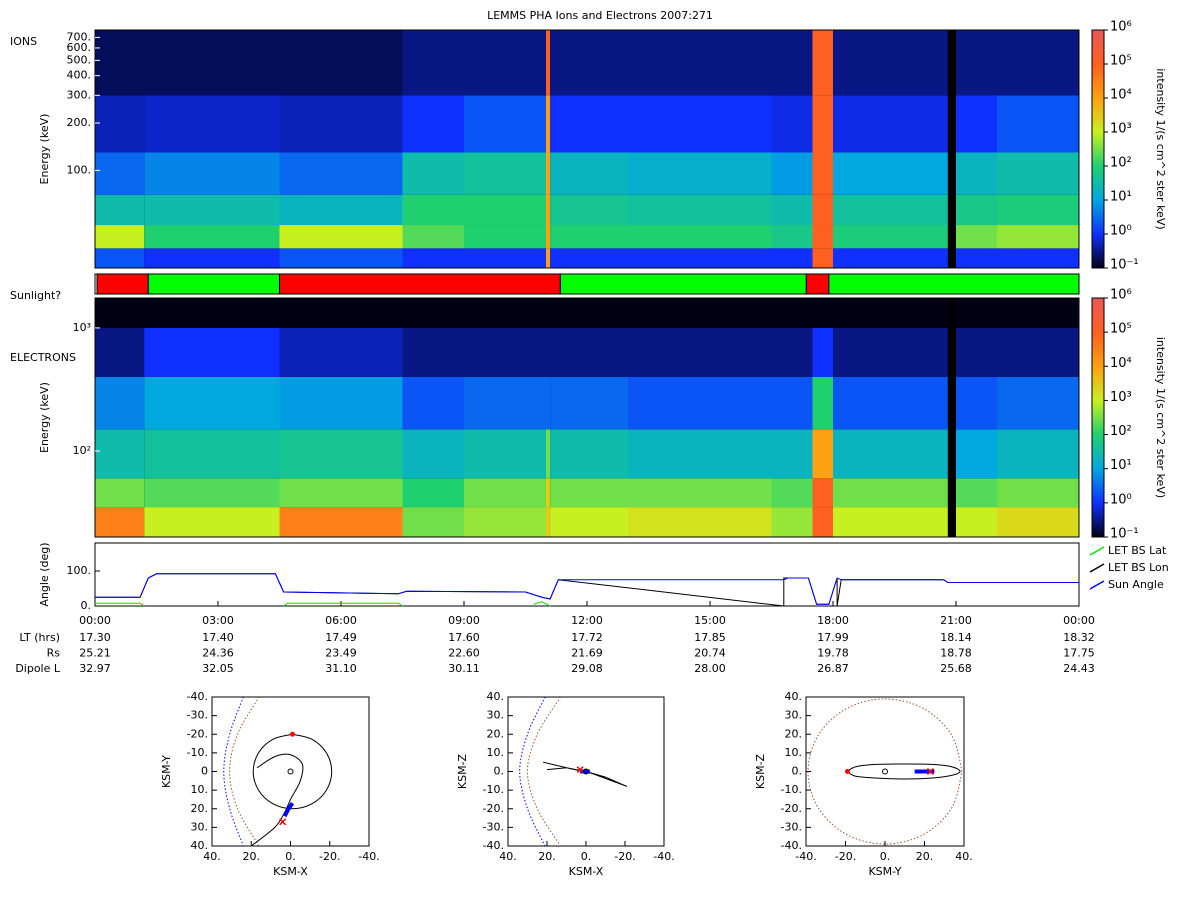 The width and height of the screenshot is (1200, 900). What do you see at coordinates (218, 637) in the screenshot?
I see `ephemeris-value: 17.40` at bounding box center [218, 637].